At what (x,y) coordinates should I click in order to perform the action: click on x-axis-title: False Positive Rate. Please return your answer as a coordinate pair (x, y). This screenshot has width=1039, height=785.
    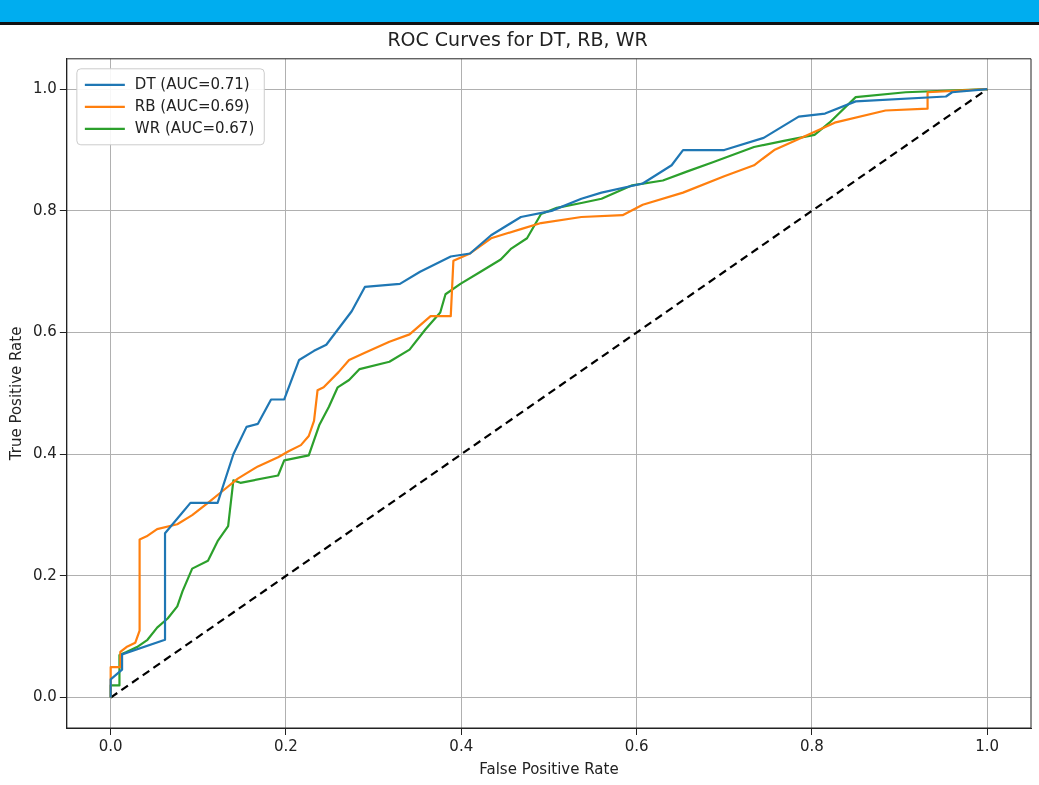
    Looking at the image, I should click on (549, 768).